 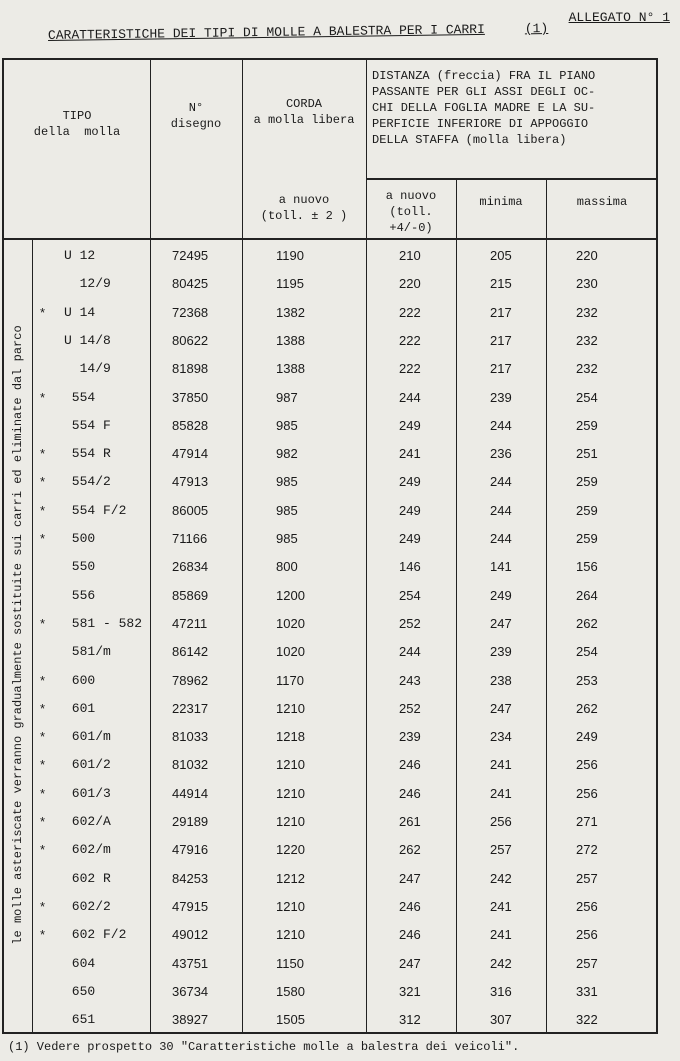 What do you see at coordinates (501, 567) in the screenshot?
I see `cell-minima: 141` at bounding box center [501, 567].